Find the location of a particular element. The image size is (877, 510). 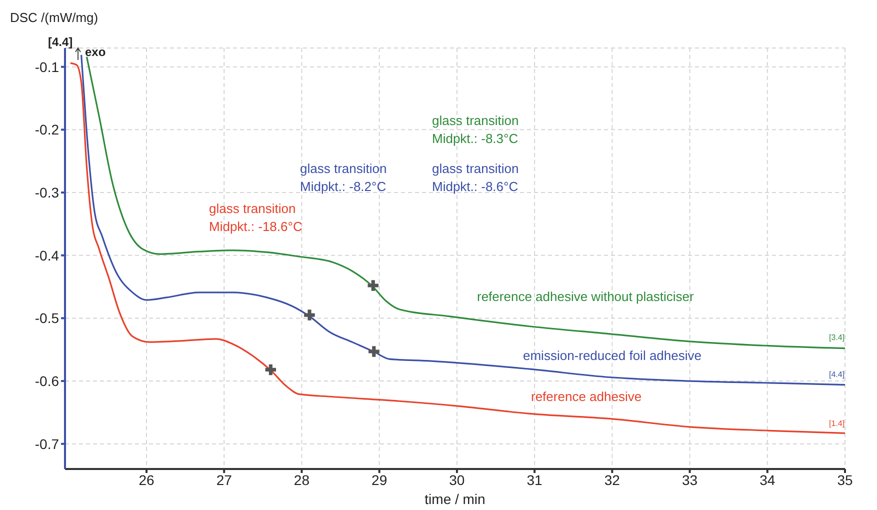

x-axis-title: time / min is located at coordinates (455, 499).